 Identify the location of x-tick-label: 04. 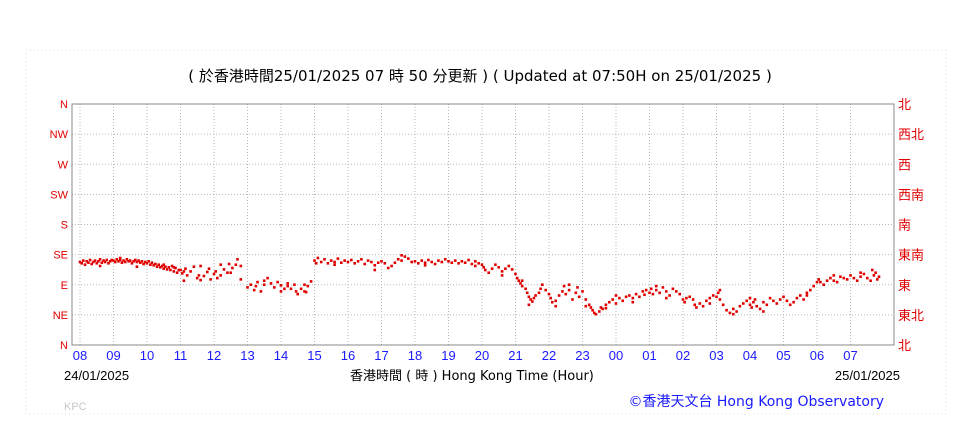
(750, 355).